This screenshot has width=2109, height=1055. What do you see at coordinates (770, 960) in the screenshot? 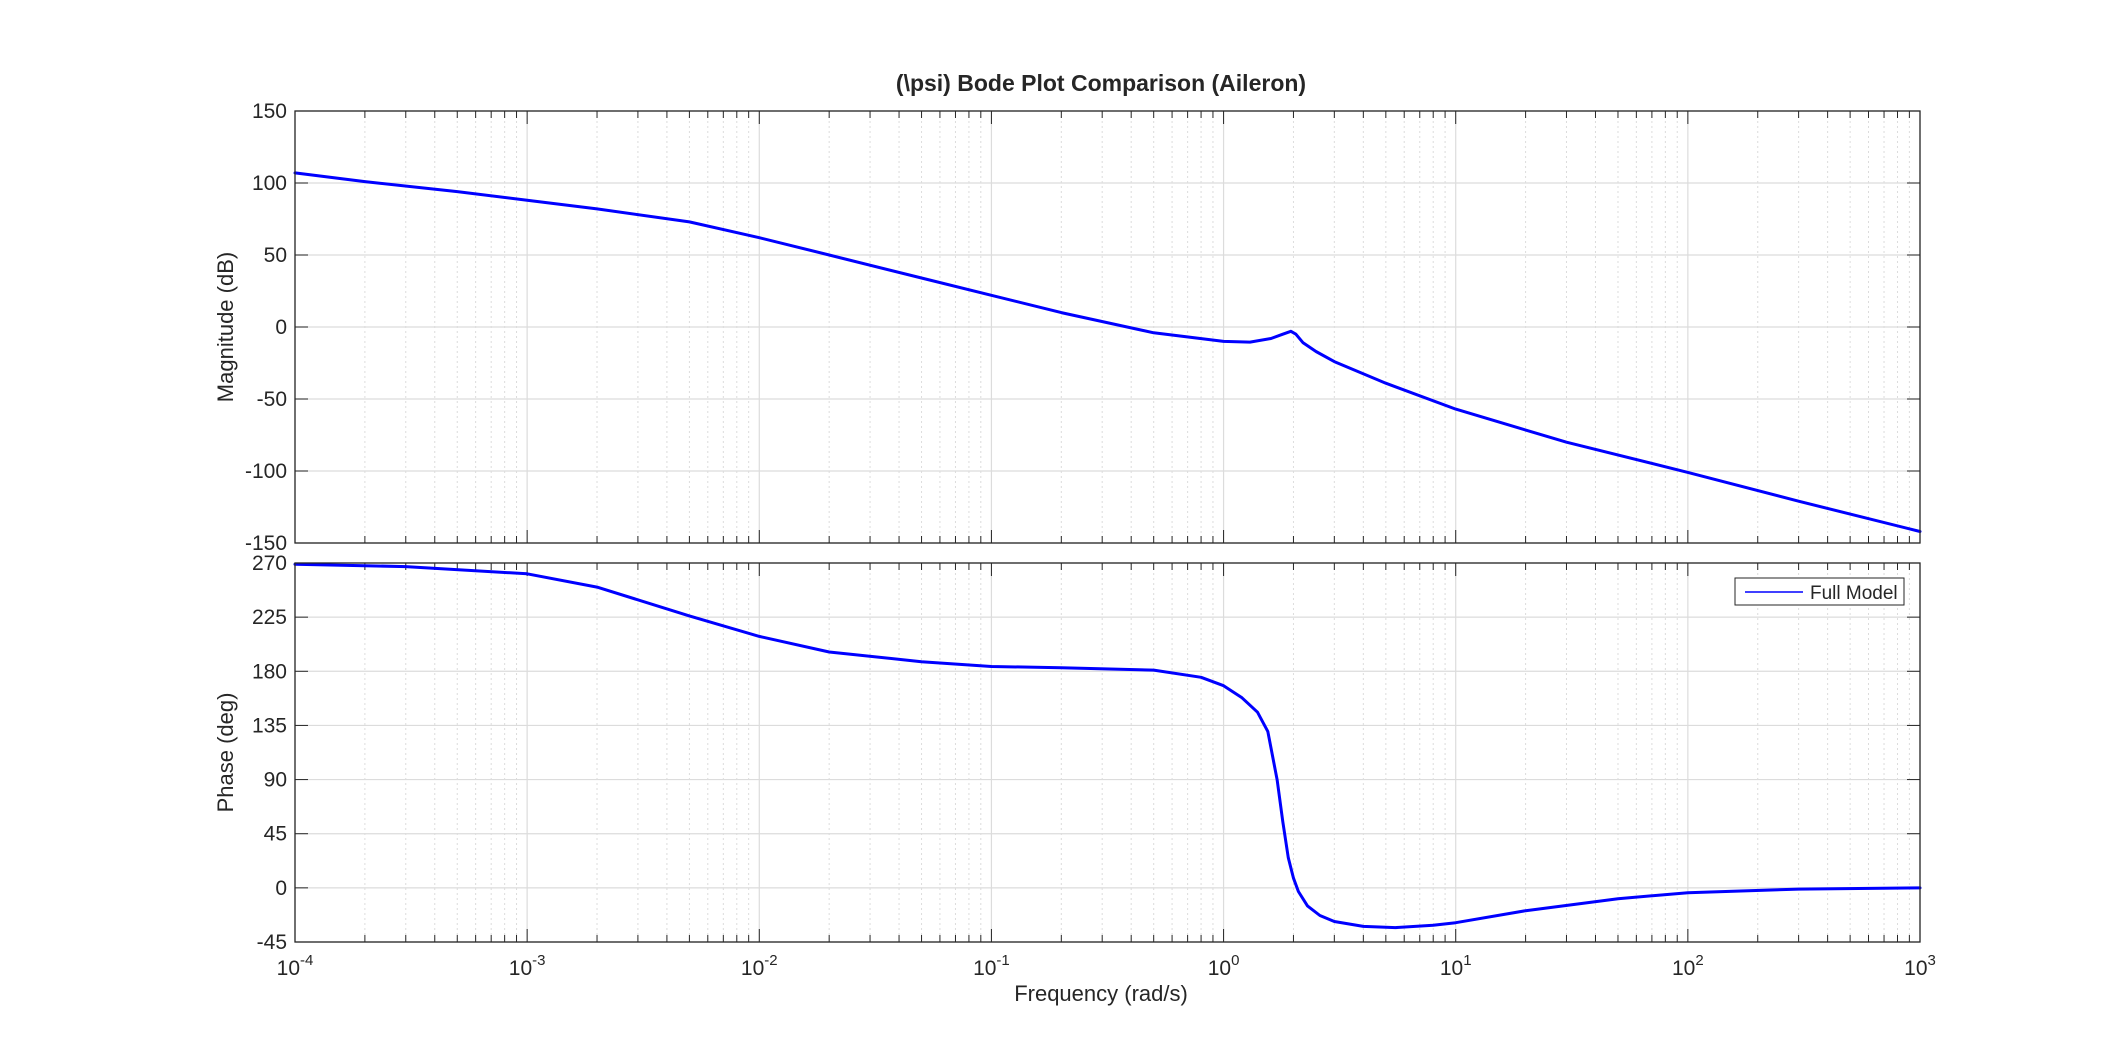
I see `x-tick-exponent: -2` at bounding box center [770, 960].